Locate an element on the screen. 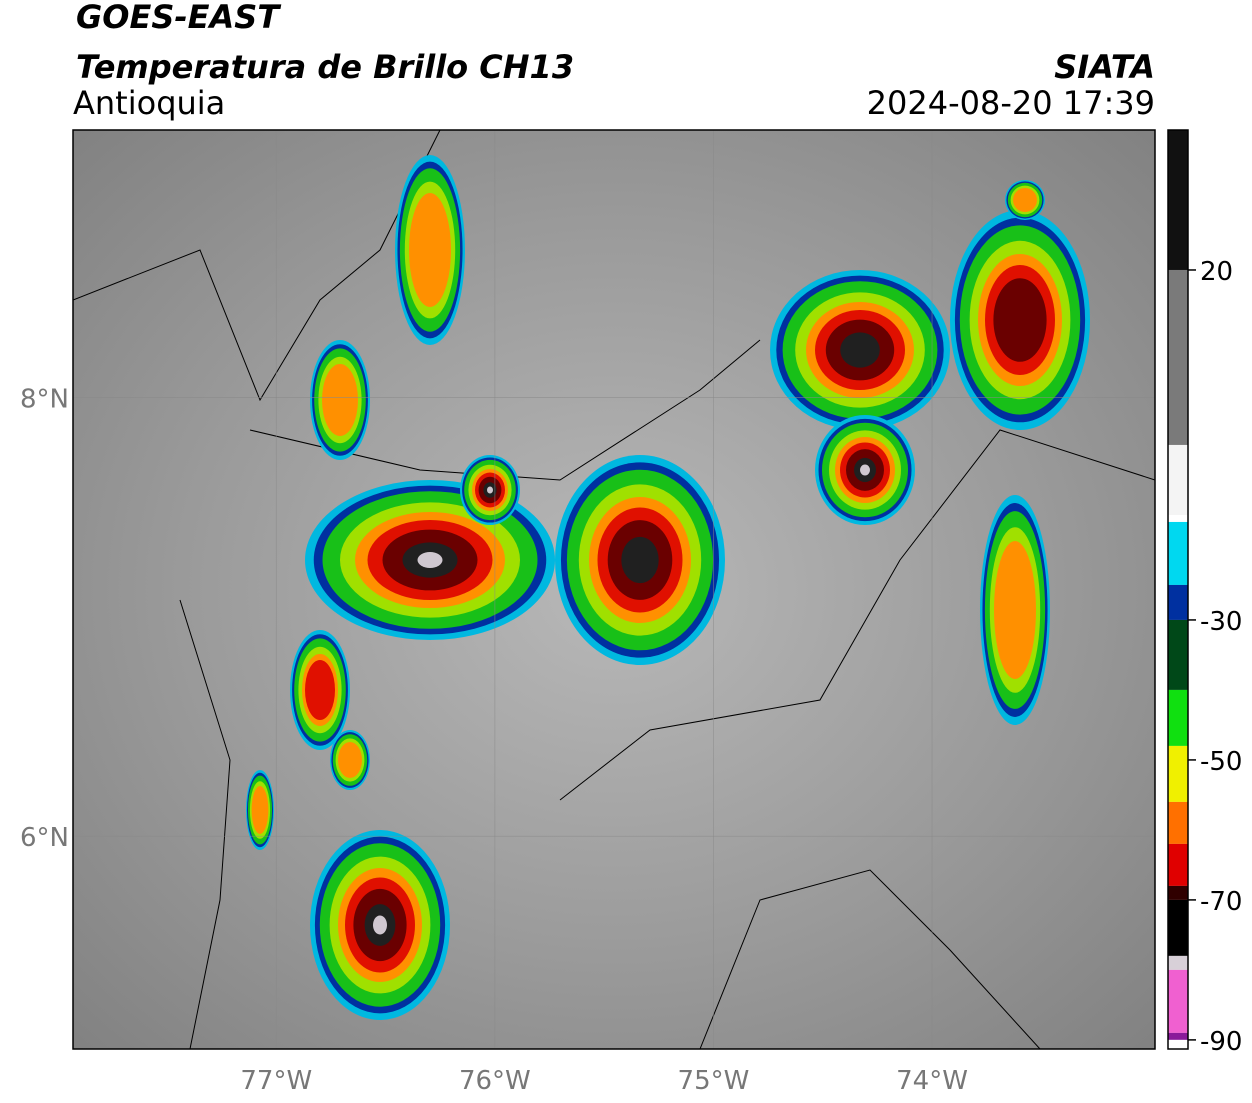 Image resolution: width=1252 pixels, height=1103 pixels. colorbar-tick-label: 20 is located at coordinates (1216, 272).